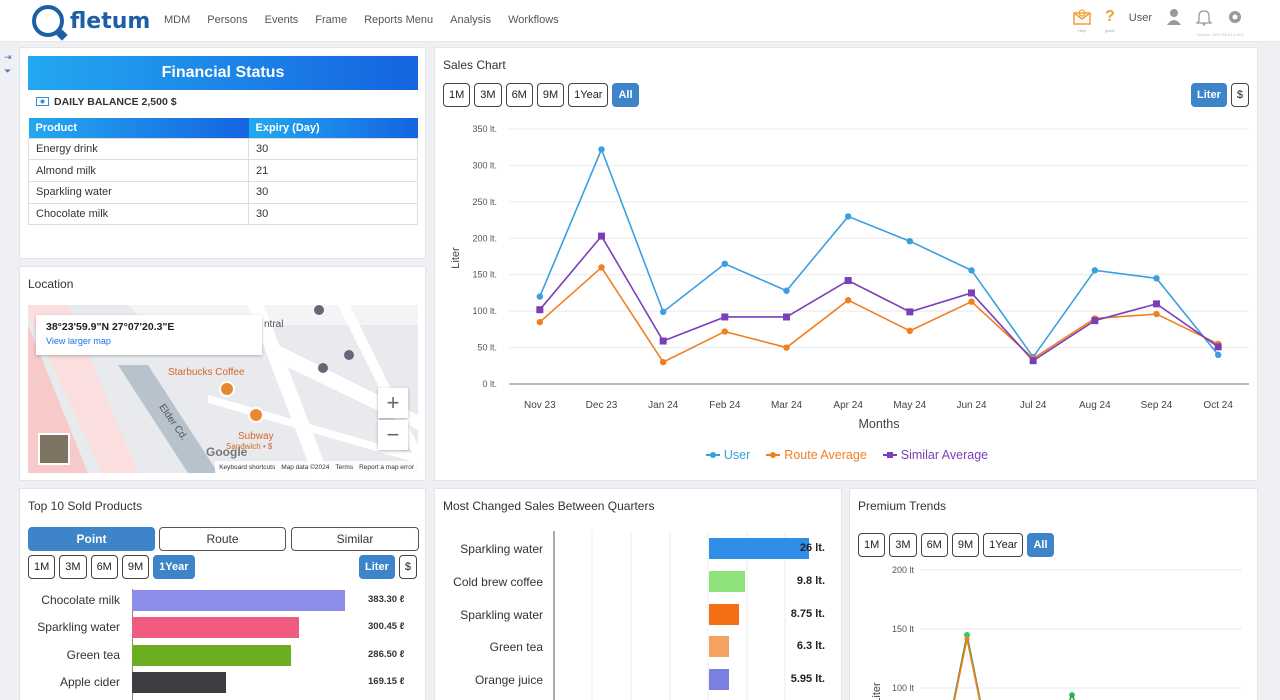 The width and height of the screenshot is (1280, 700). What do you see at coordinates (355, 539) in the screenshot?
I see `segment-similar: Similar` at bounding box center [355, 539].